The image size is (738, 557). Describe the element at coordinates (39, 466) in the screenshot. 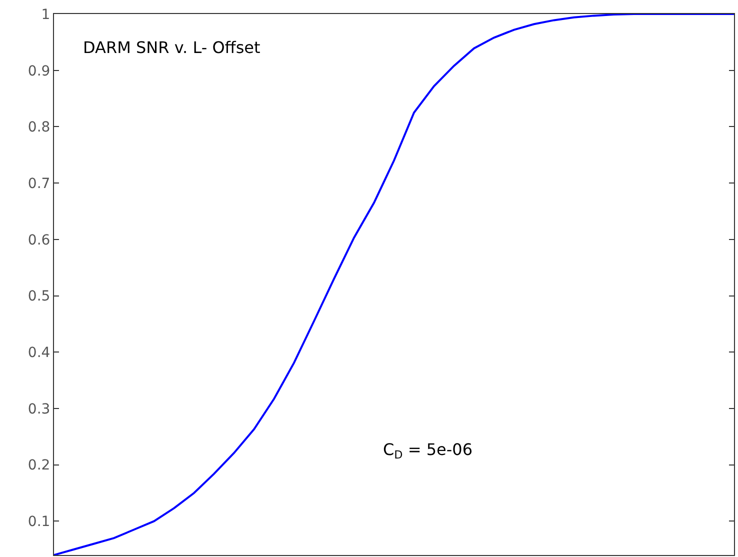

I see `y-tick-label: 0.2` at that location.